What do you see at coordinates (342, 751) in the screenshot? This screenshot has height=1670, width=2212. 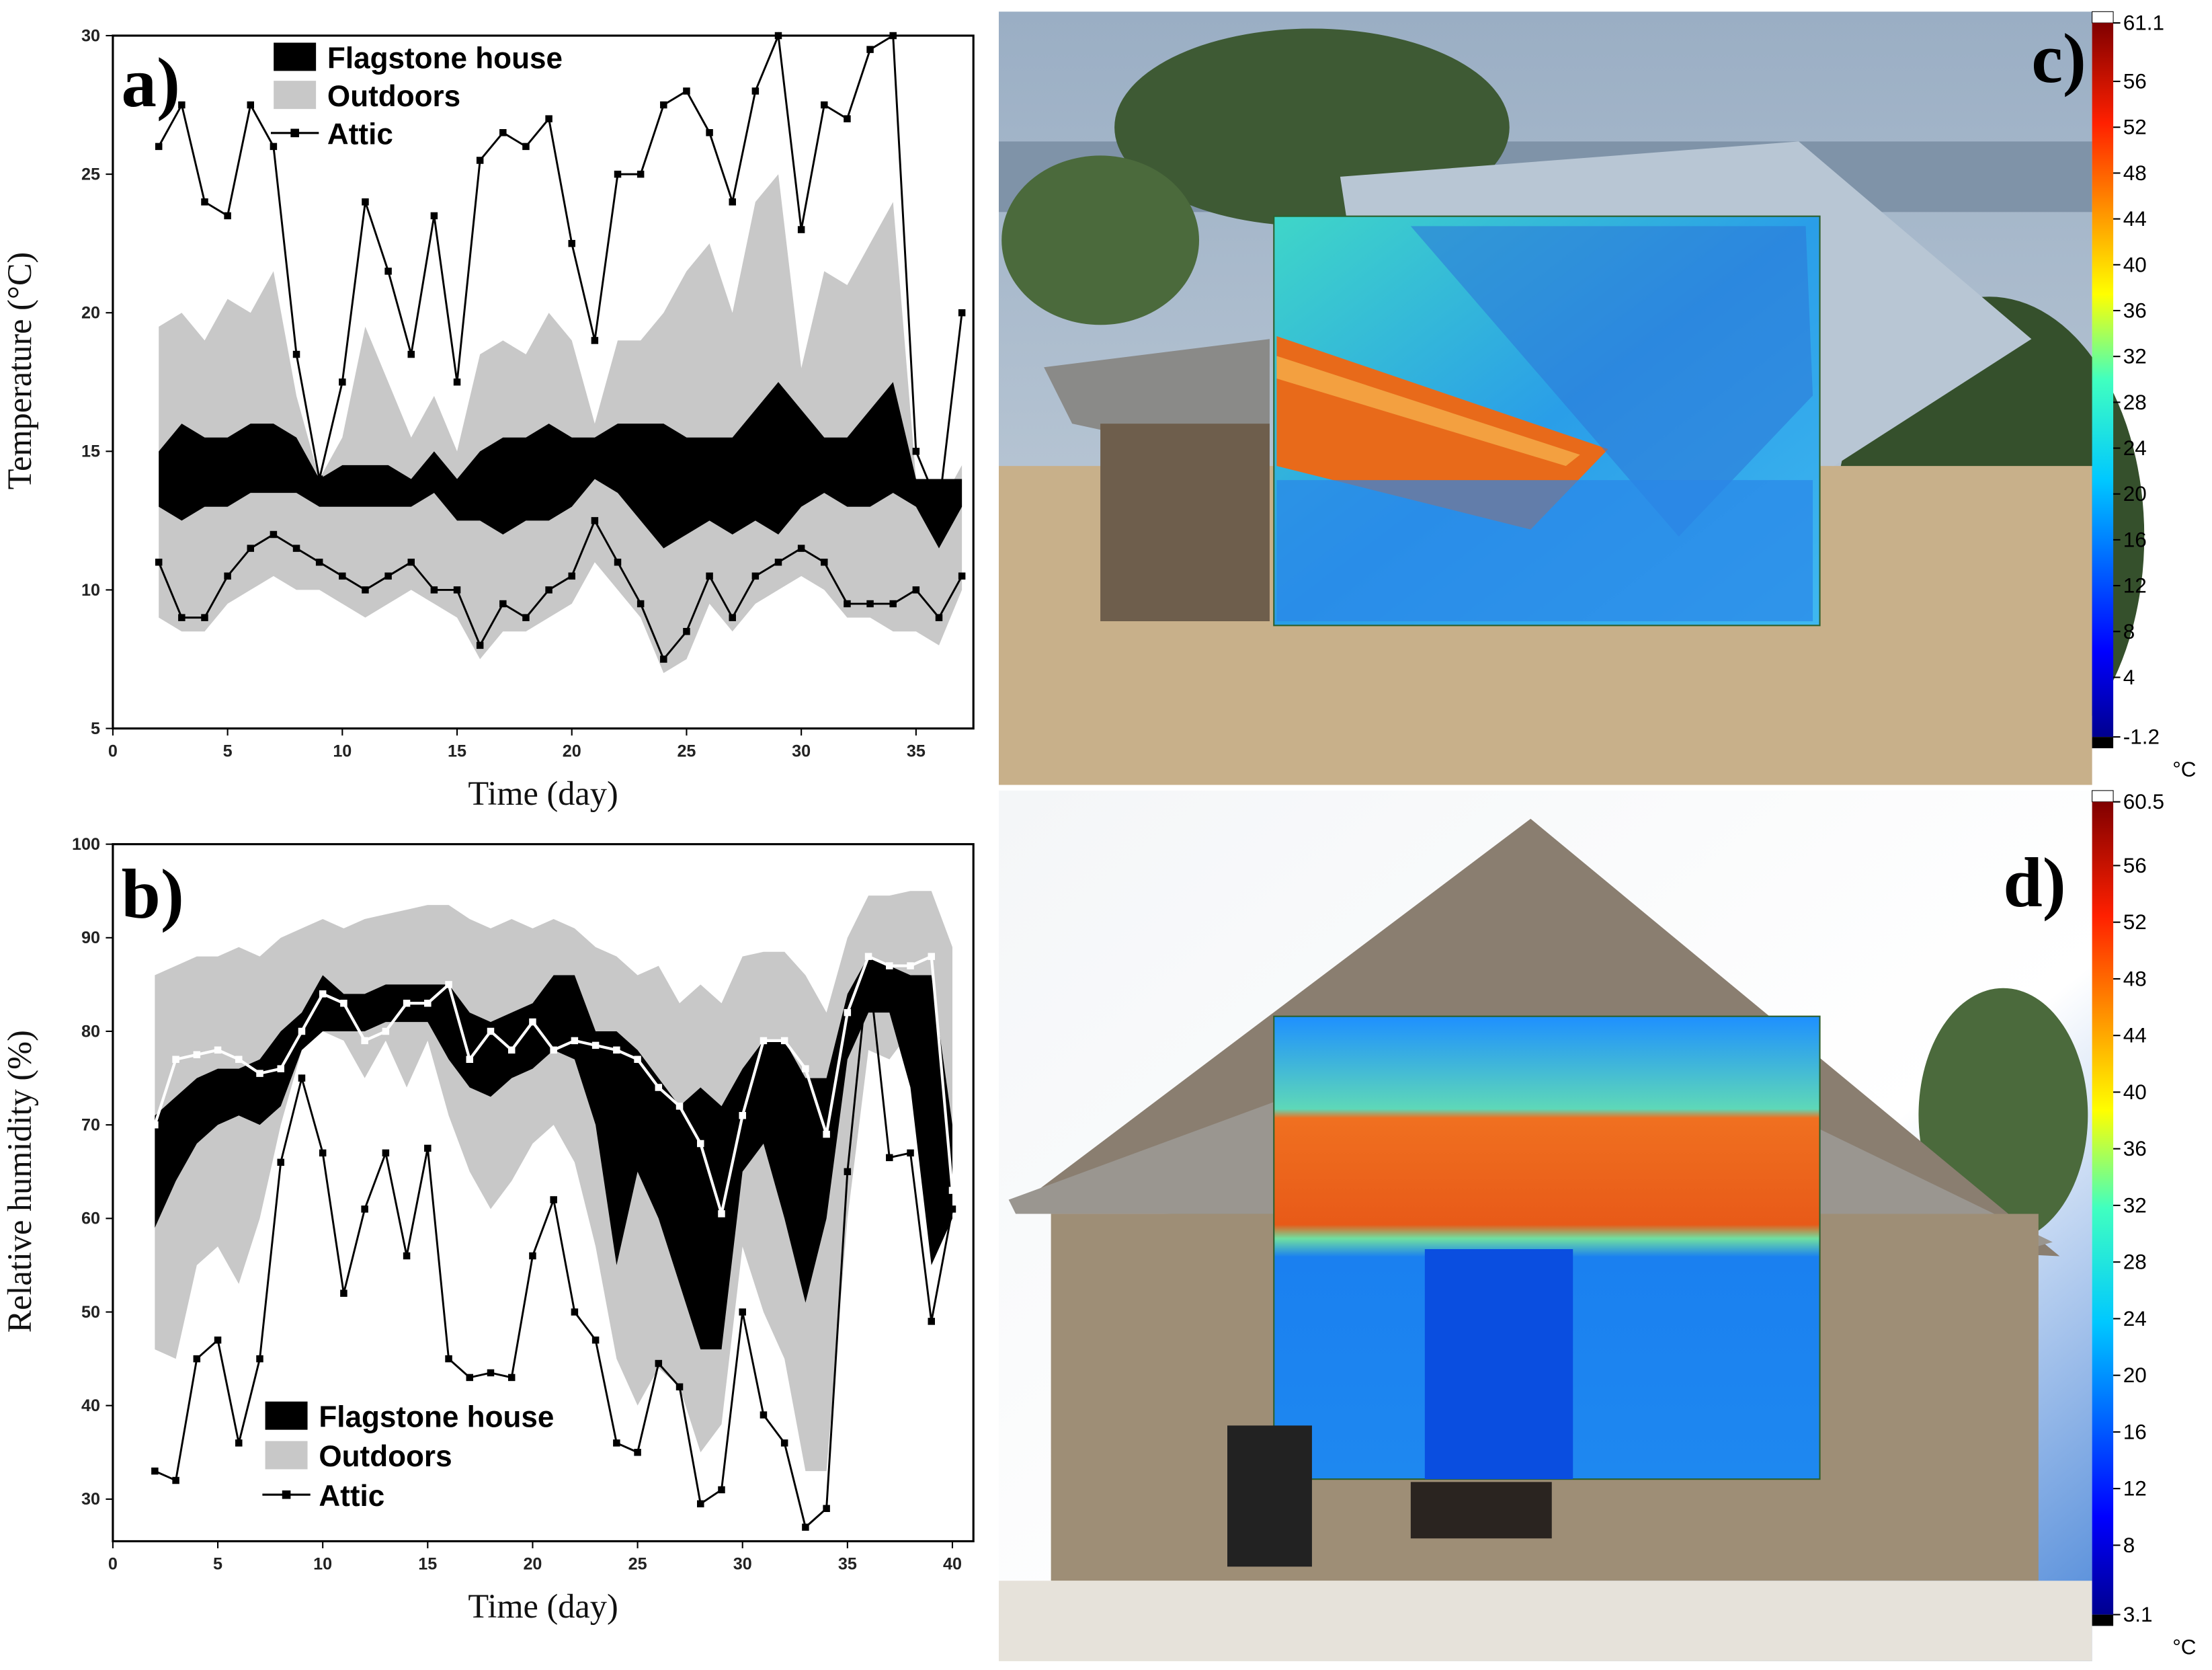 I see `x-tick-label: 10` at bounding box center [342, 751].